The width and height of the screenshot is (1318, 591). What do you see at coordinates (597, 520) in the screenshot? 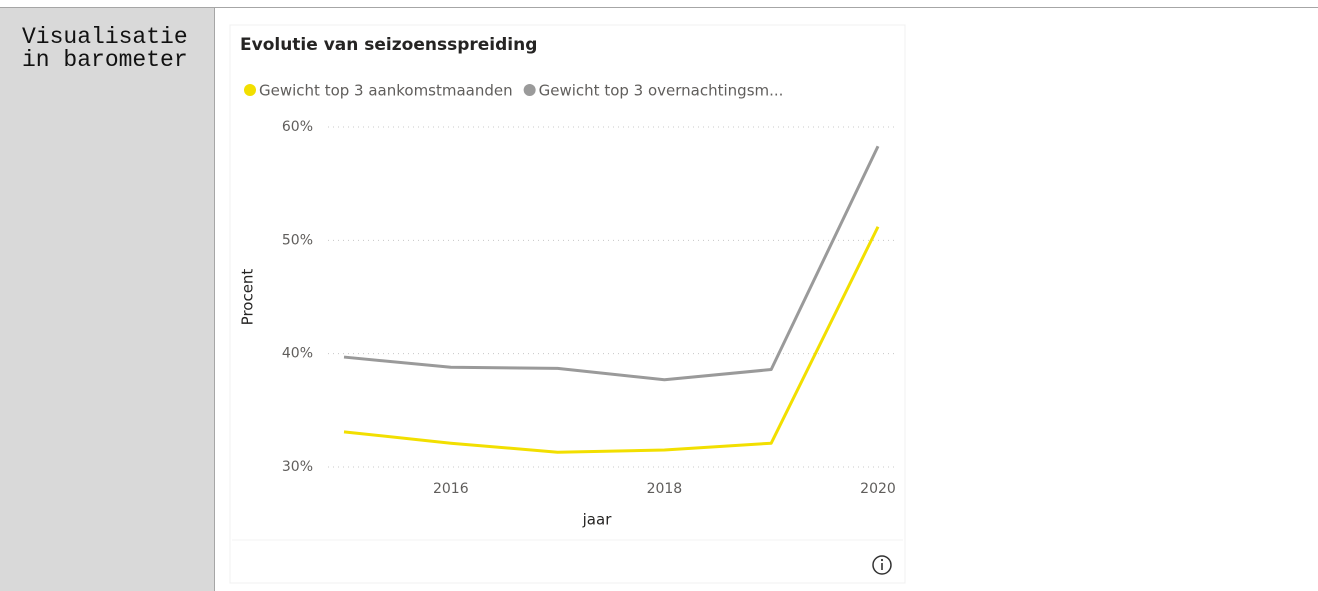
I see `x-axis-label: jaar` at bounding box center [597, 520].